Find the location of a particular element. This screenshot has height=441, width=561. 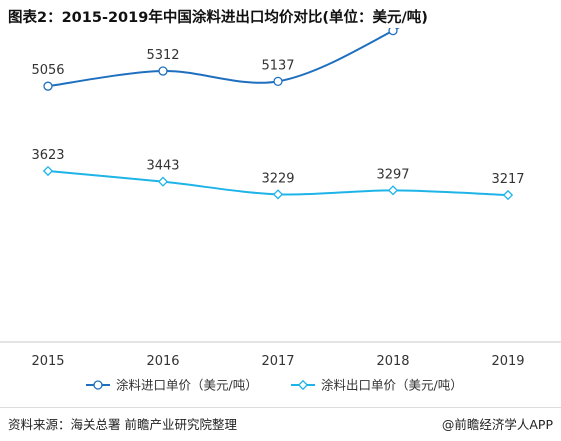

legend-item-2: 涂料出口单价（美元/吨） is located at coordinates (377, 385).